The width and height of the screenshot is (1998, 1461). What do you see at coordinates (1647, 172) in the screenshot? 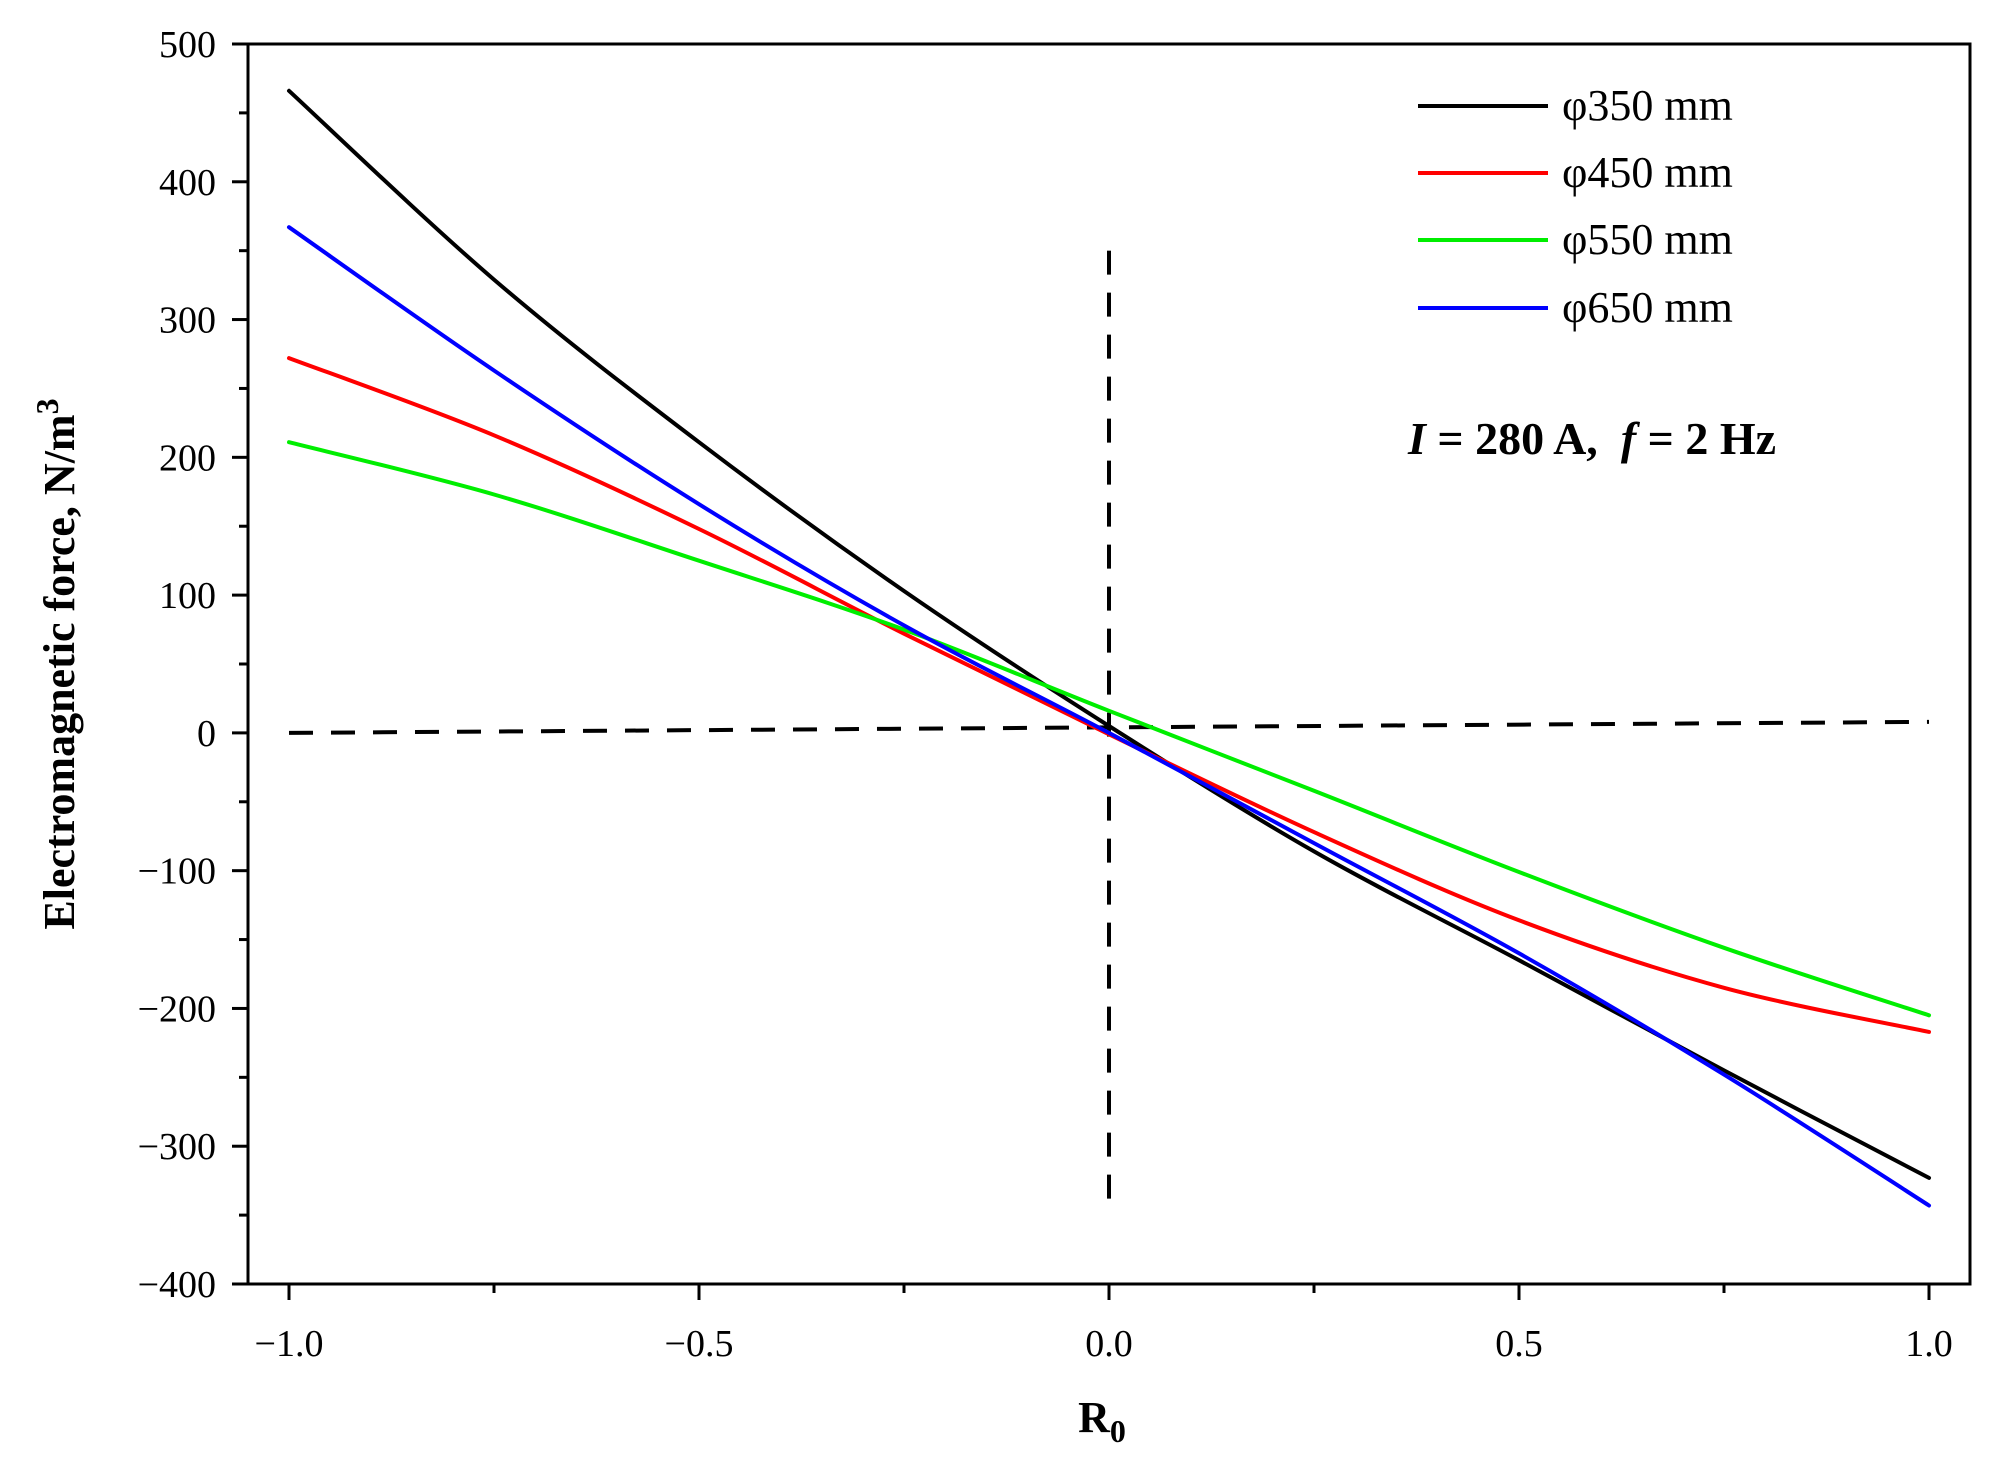
I see `legend-label-1: φ450 mm` at bounding box center [1647, 172].